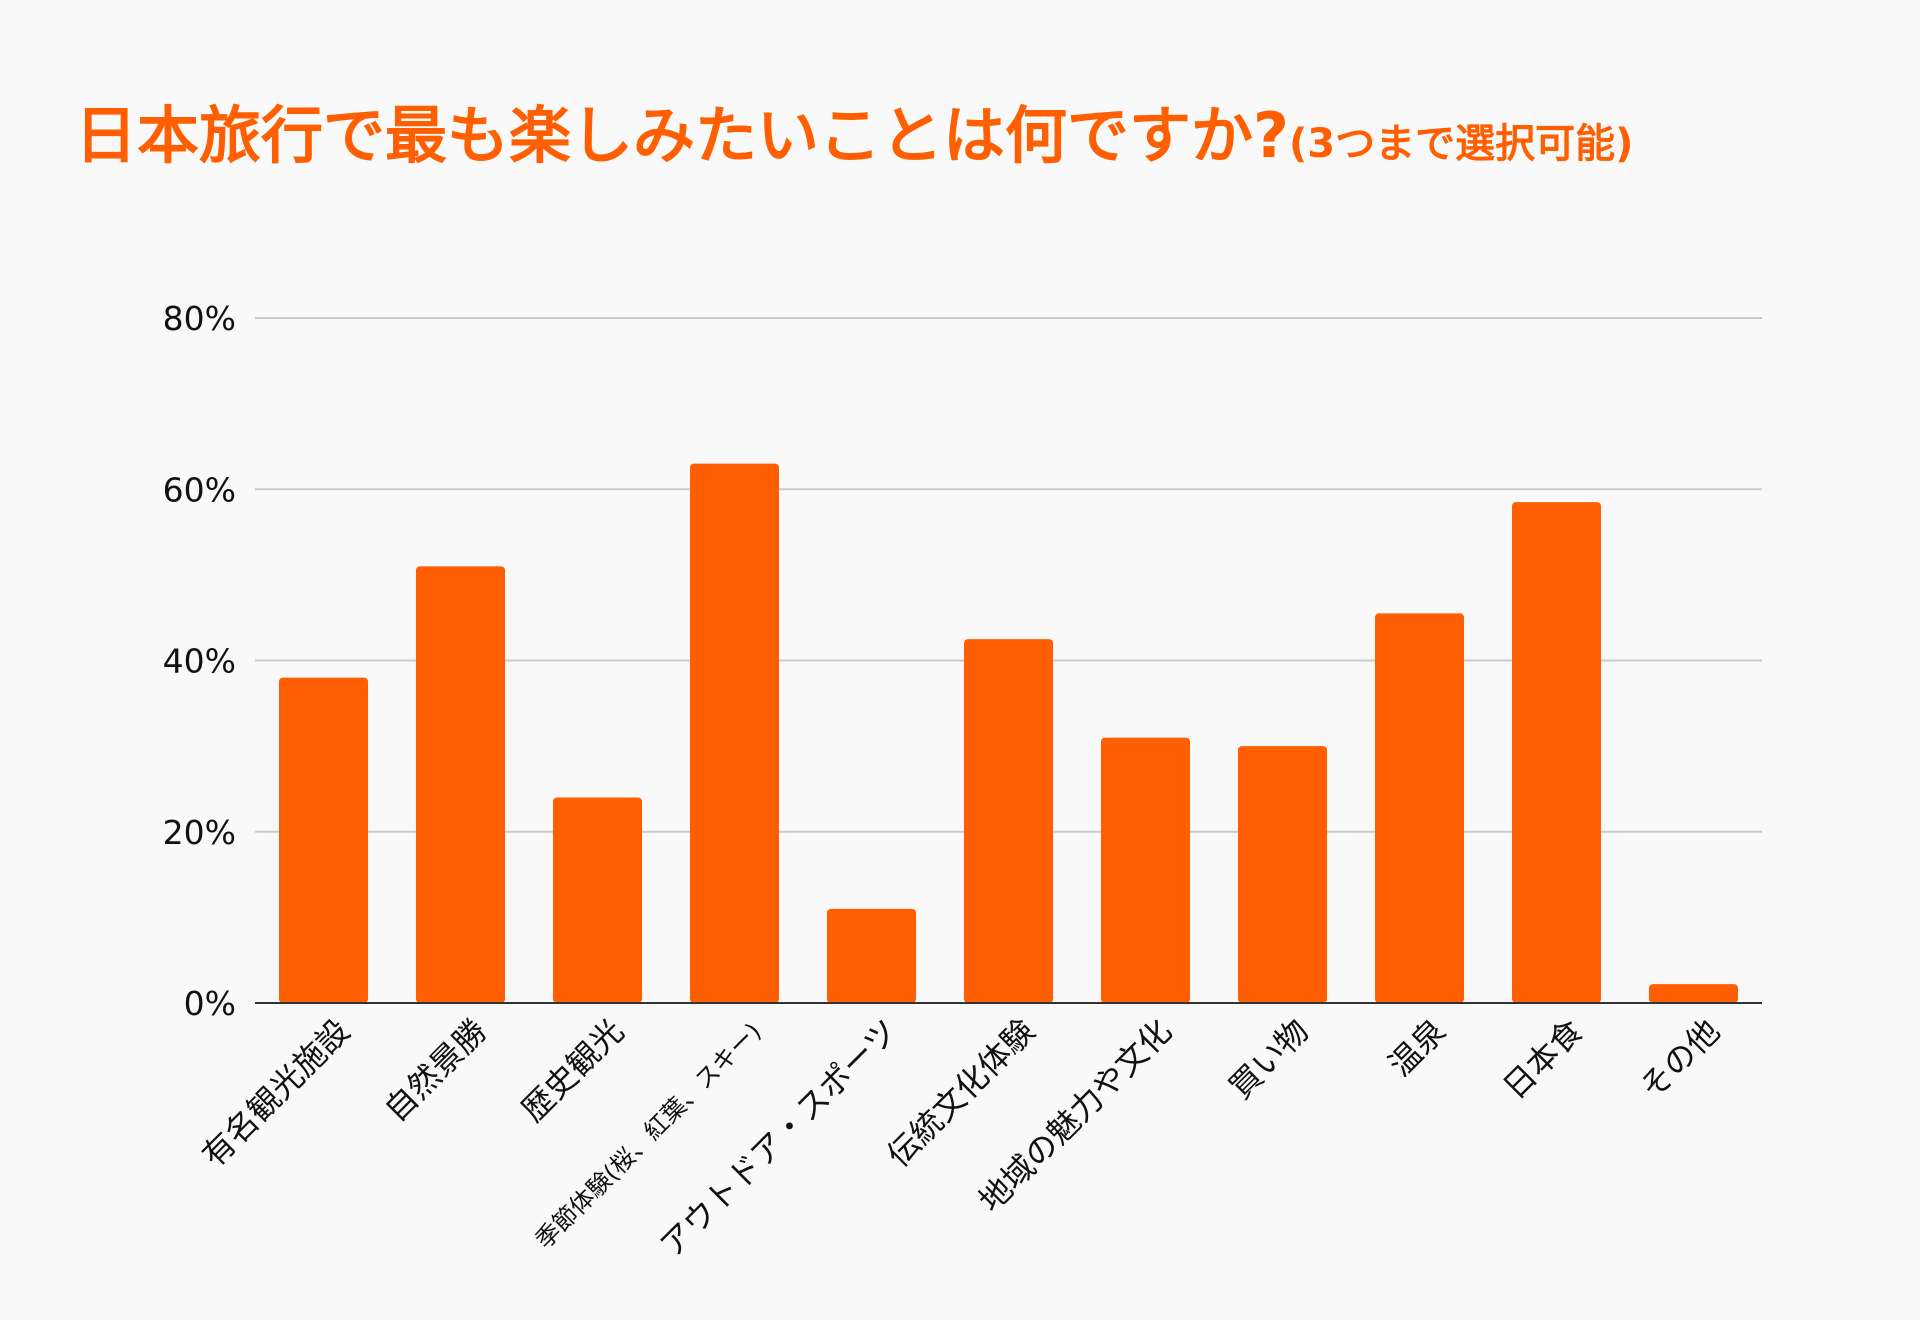 The width and height of the screenshot is (1920, 1320). Describe the element at coordinates (199, 318) in the screenshot. I see `y-tick-label: 80%` at that location.